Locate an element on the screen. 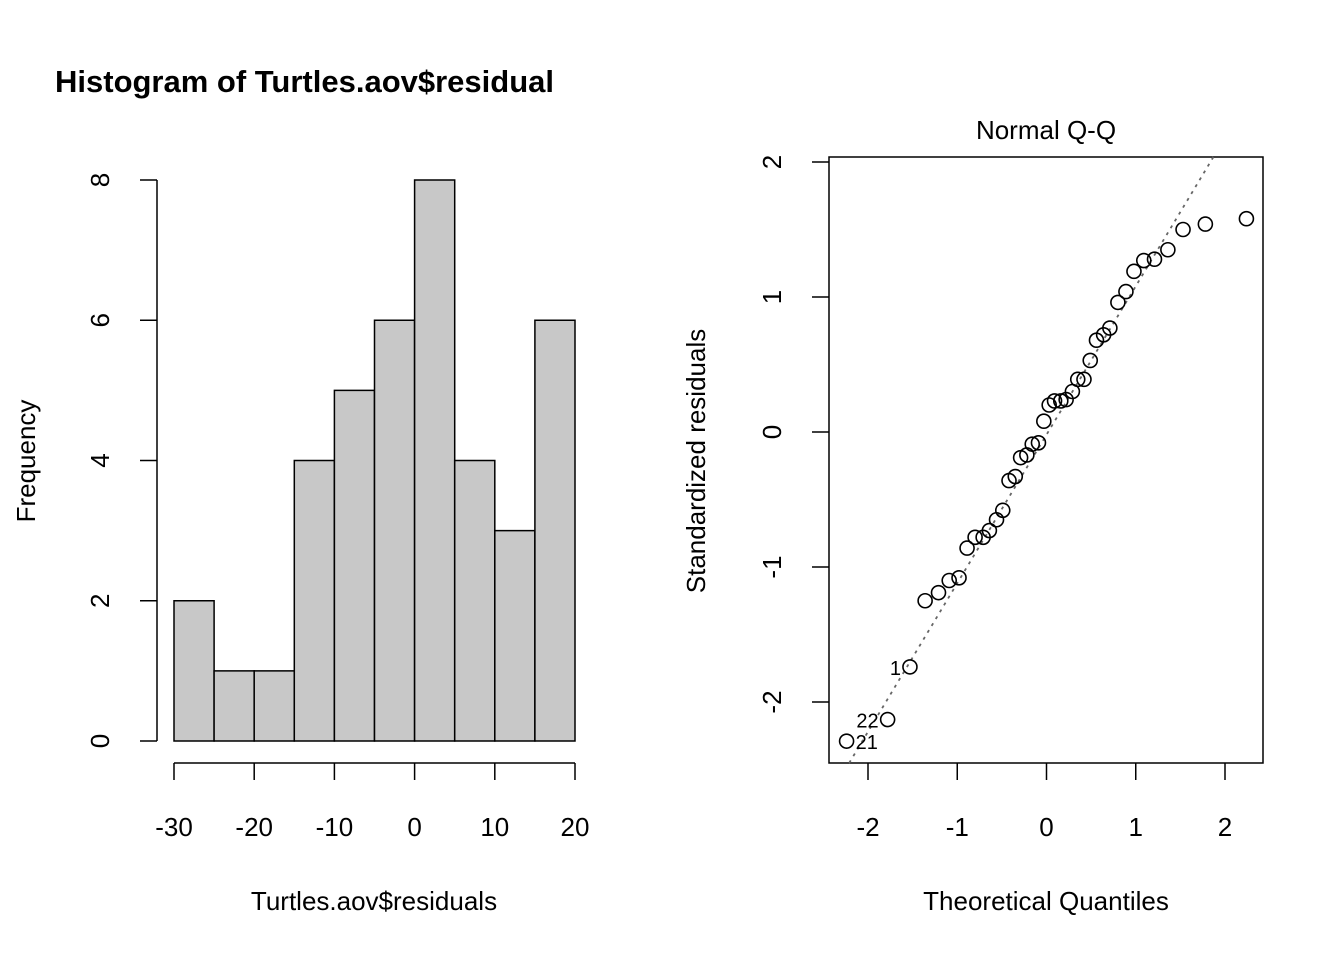 The image size is (1344, 960). y-tick-label: -2 is located at coordinates (772, 701).